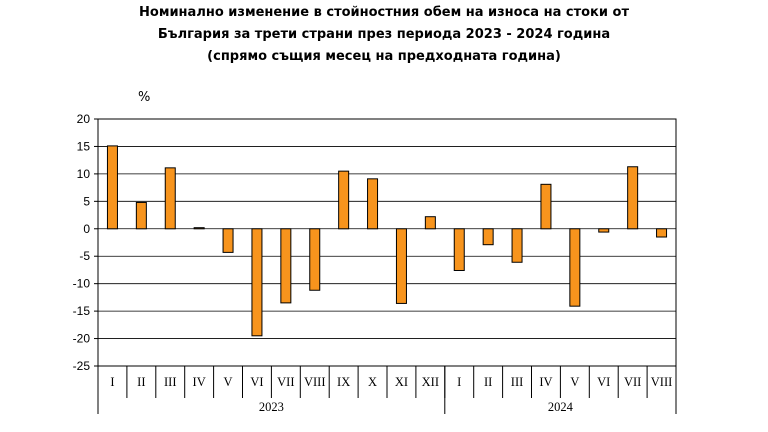 The width and height of the screenshot is (768, 432). Describe the element at coordinates (86, 229) in the screenshot. I see `y-tick-label: 0` at that location.